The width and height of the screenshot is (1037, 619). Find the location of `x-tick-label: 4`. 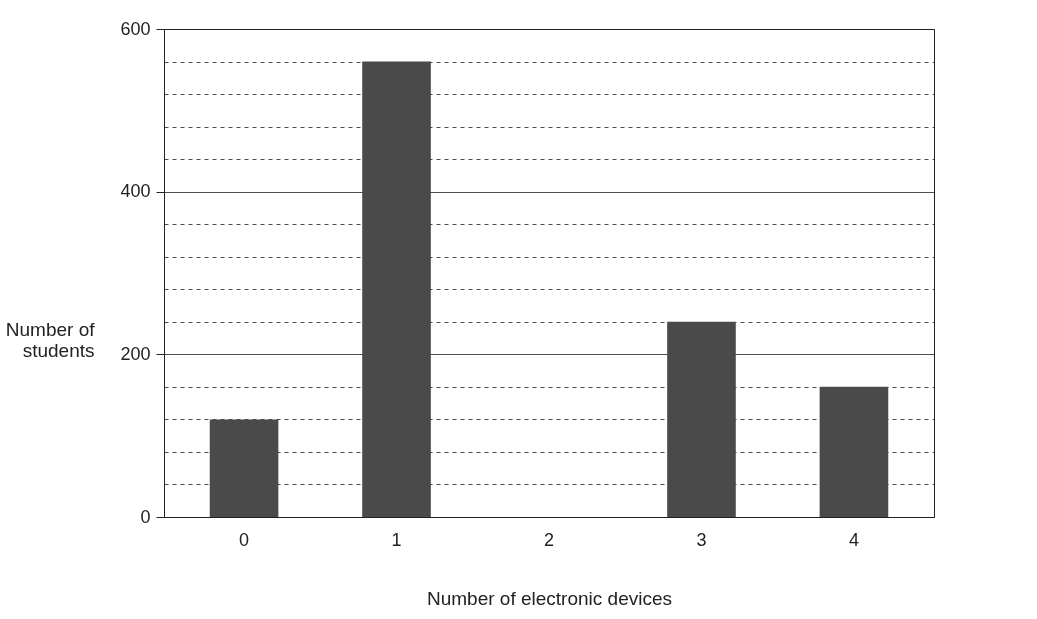

x-tick-label: 4 is located at coordinates (853, 539).